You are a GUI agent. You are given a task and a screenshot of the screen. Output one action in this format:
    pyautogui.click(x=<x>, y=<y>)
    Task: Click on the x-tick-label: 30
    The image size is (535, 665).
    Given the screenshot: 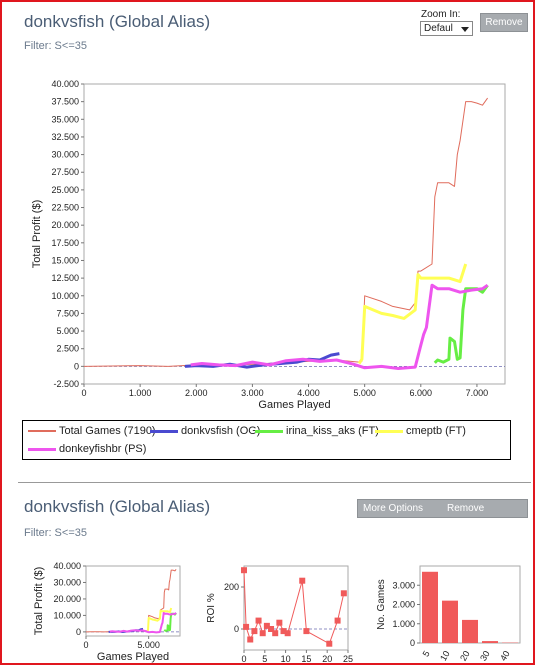 What is the action you would take?
    pyautogui.click(x=485, y=656)
    